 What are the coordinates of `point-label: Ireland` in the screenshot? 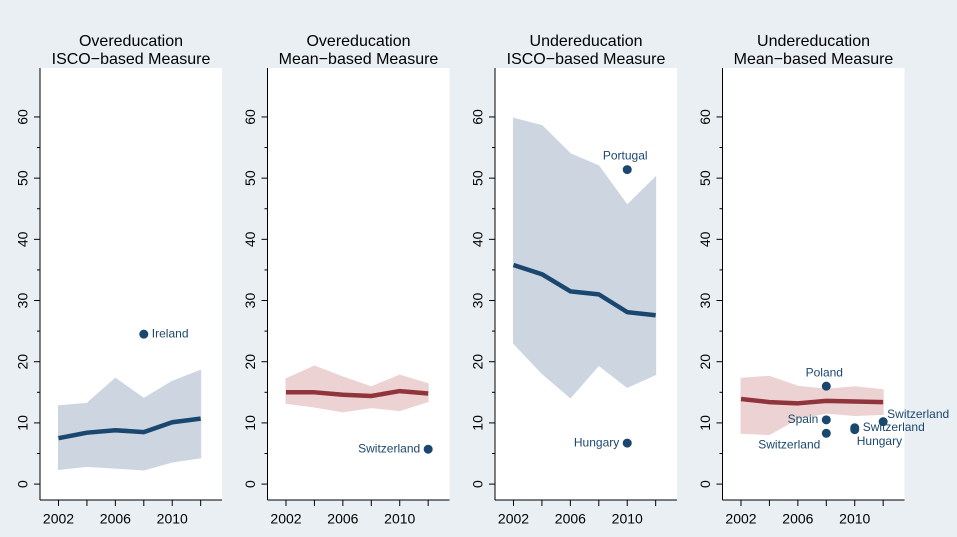 It's located at (170, 333).